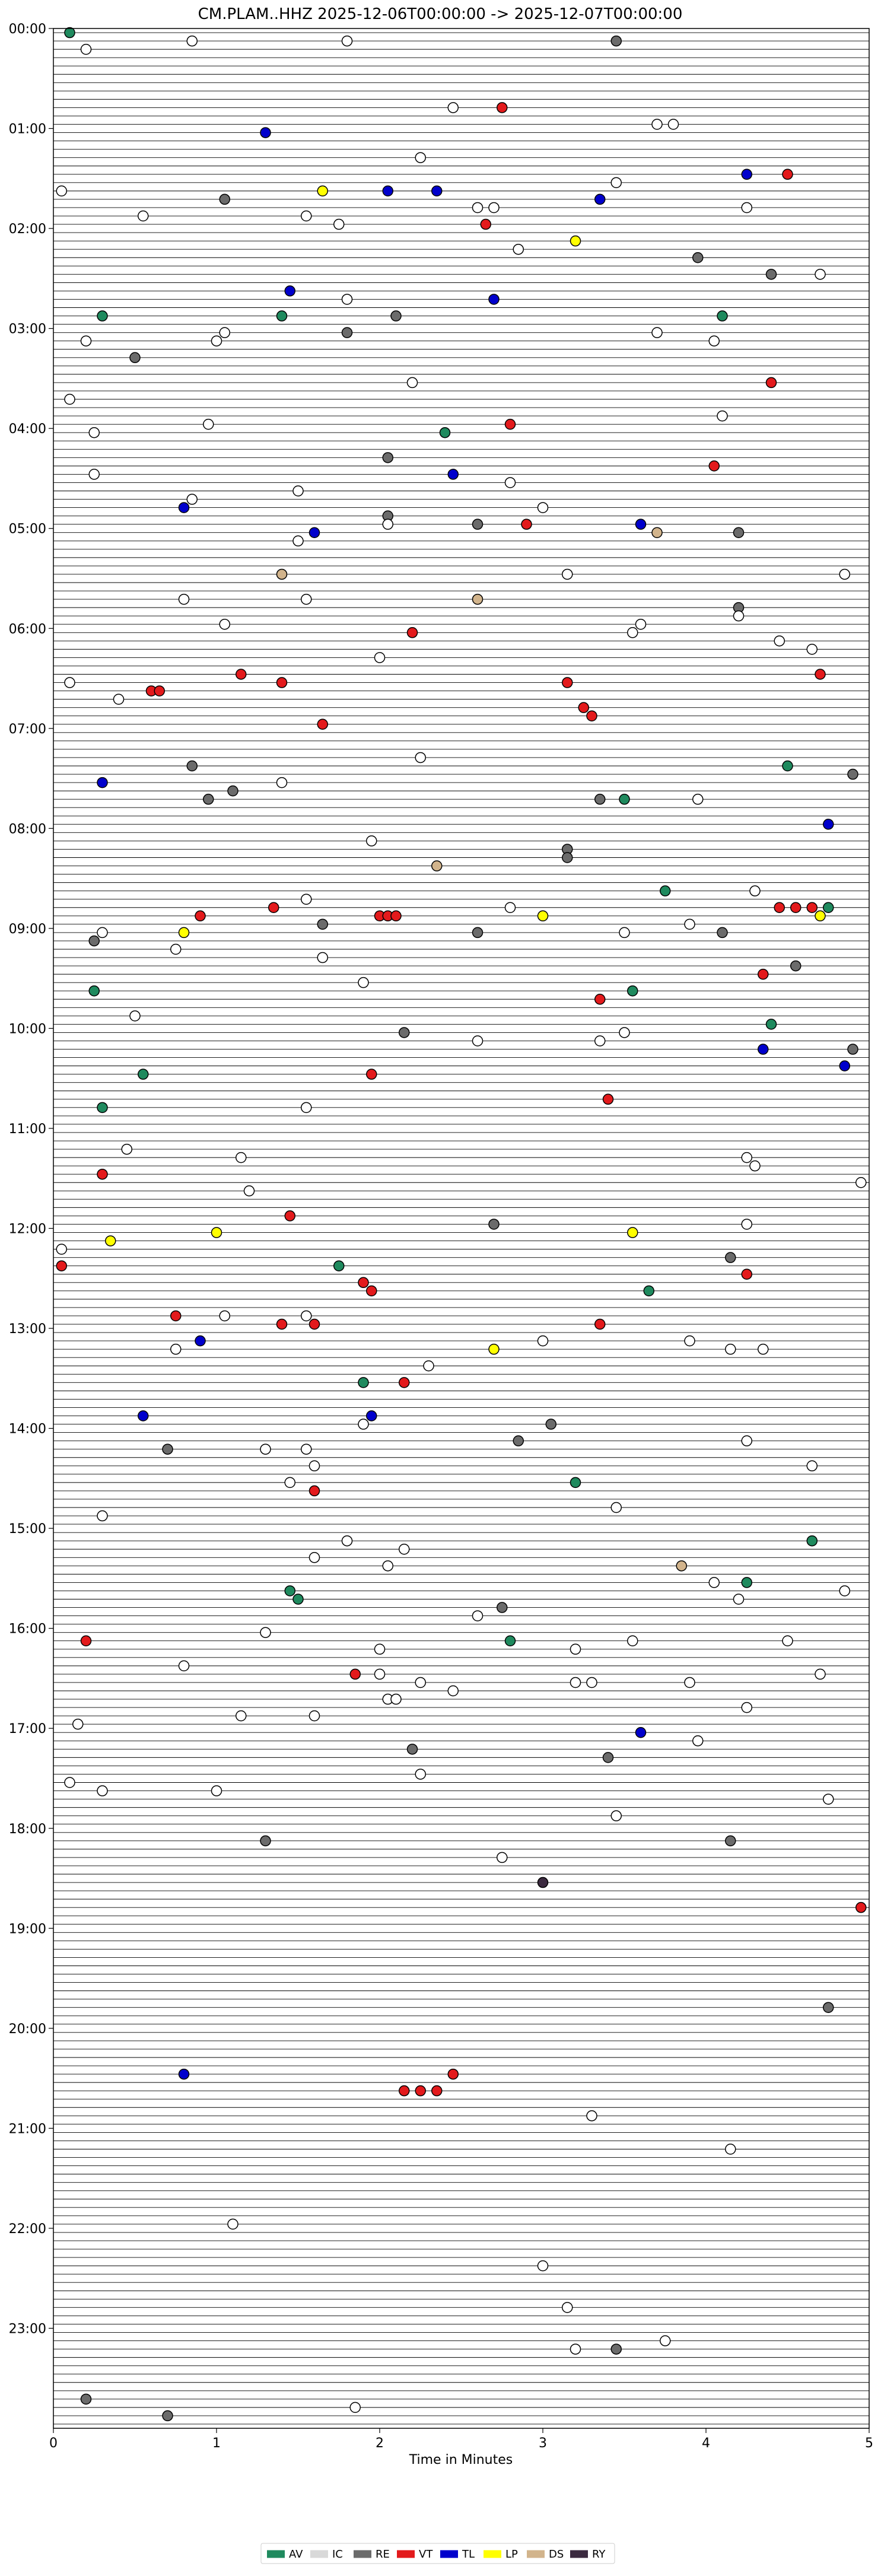 Image resolution: width=881 pixels, height=2576 pixels. I want to click on event-marker-ds, so click(478, 599).